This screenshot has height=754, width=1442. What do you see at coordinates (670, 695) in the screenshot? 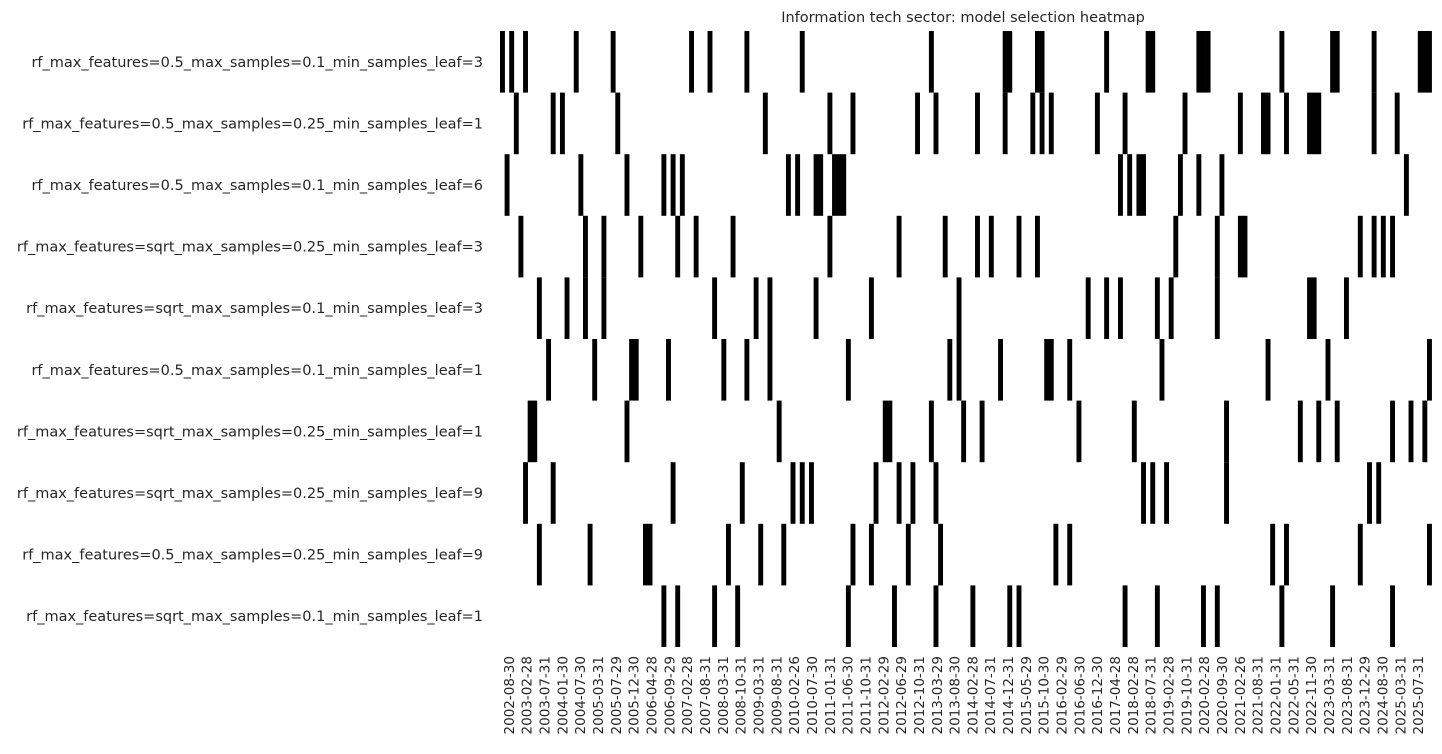
I see `x-tick-label: 2006-09-29` at bounding box center [670, 695].